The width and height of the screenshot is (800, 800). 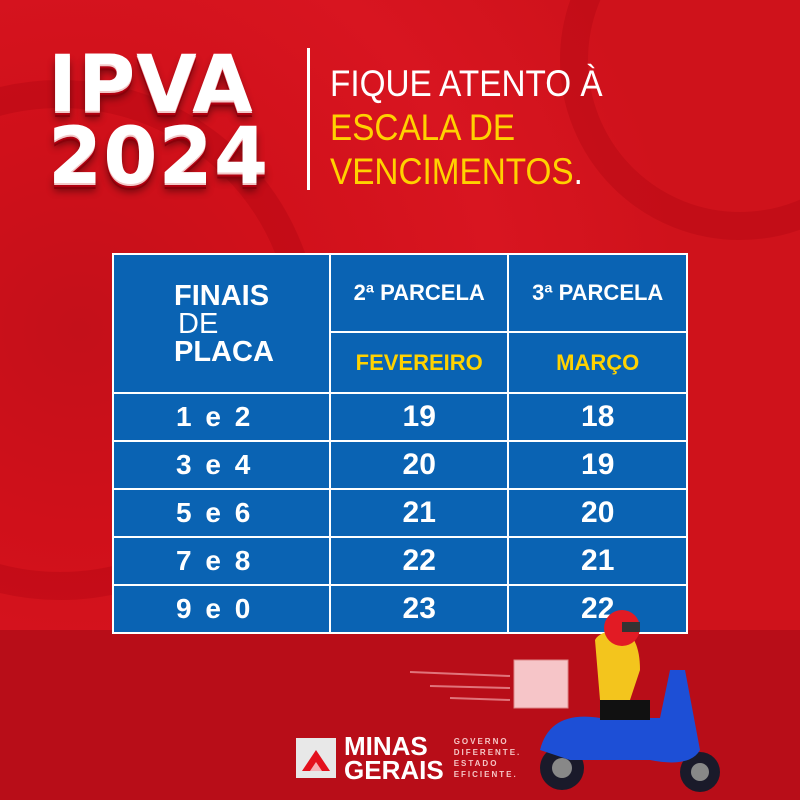 What do you see at coordinates (423, 127) in the screenshot?
I see `subtitle-line2: ESCALA DE` at bounding box center [423, 127].